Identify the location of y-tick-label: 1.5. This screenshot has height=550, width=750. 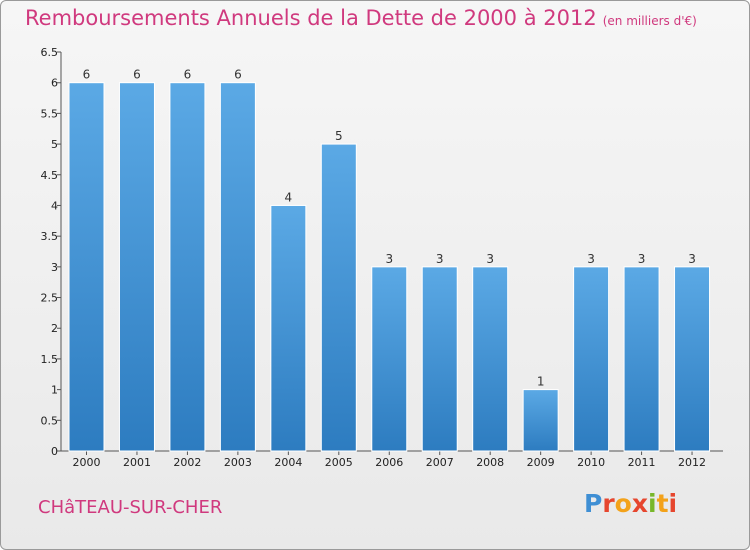
(50, 359).